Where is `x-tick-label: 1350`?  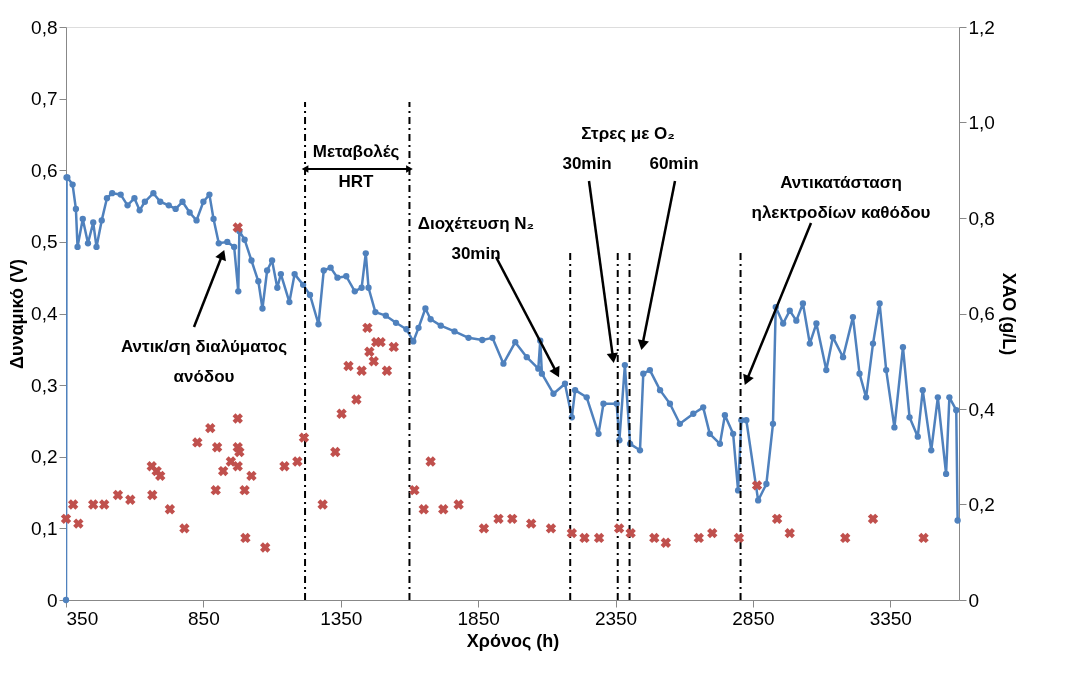
x-tick-label: 1350 is located at coordinates (341, 618).